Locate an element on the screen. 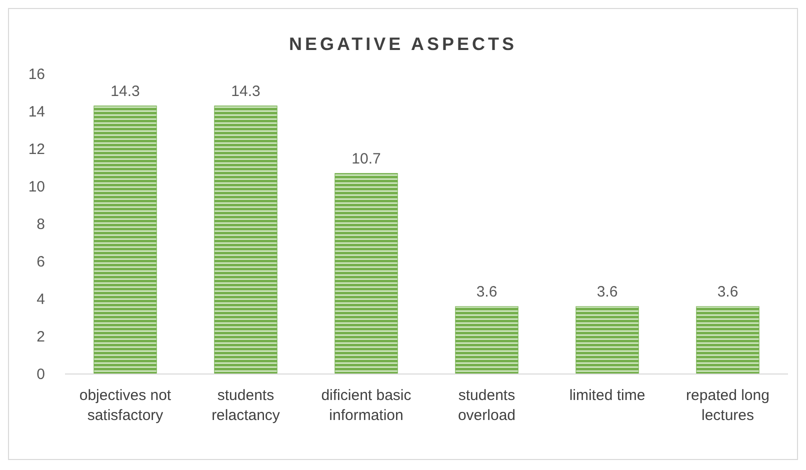 The height and width of the screenshot is (470, 806). y-tick-label: 16 is located at coordinates (36, 74).